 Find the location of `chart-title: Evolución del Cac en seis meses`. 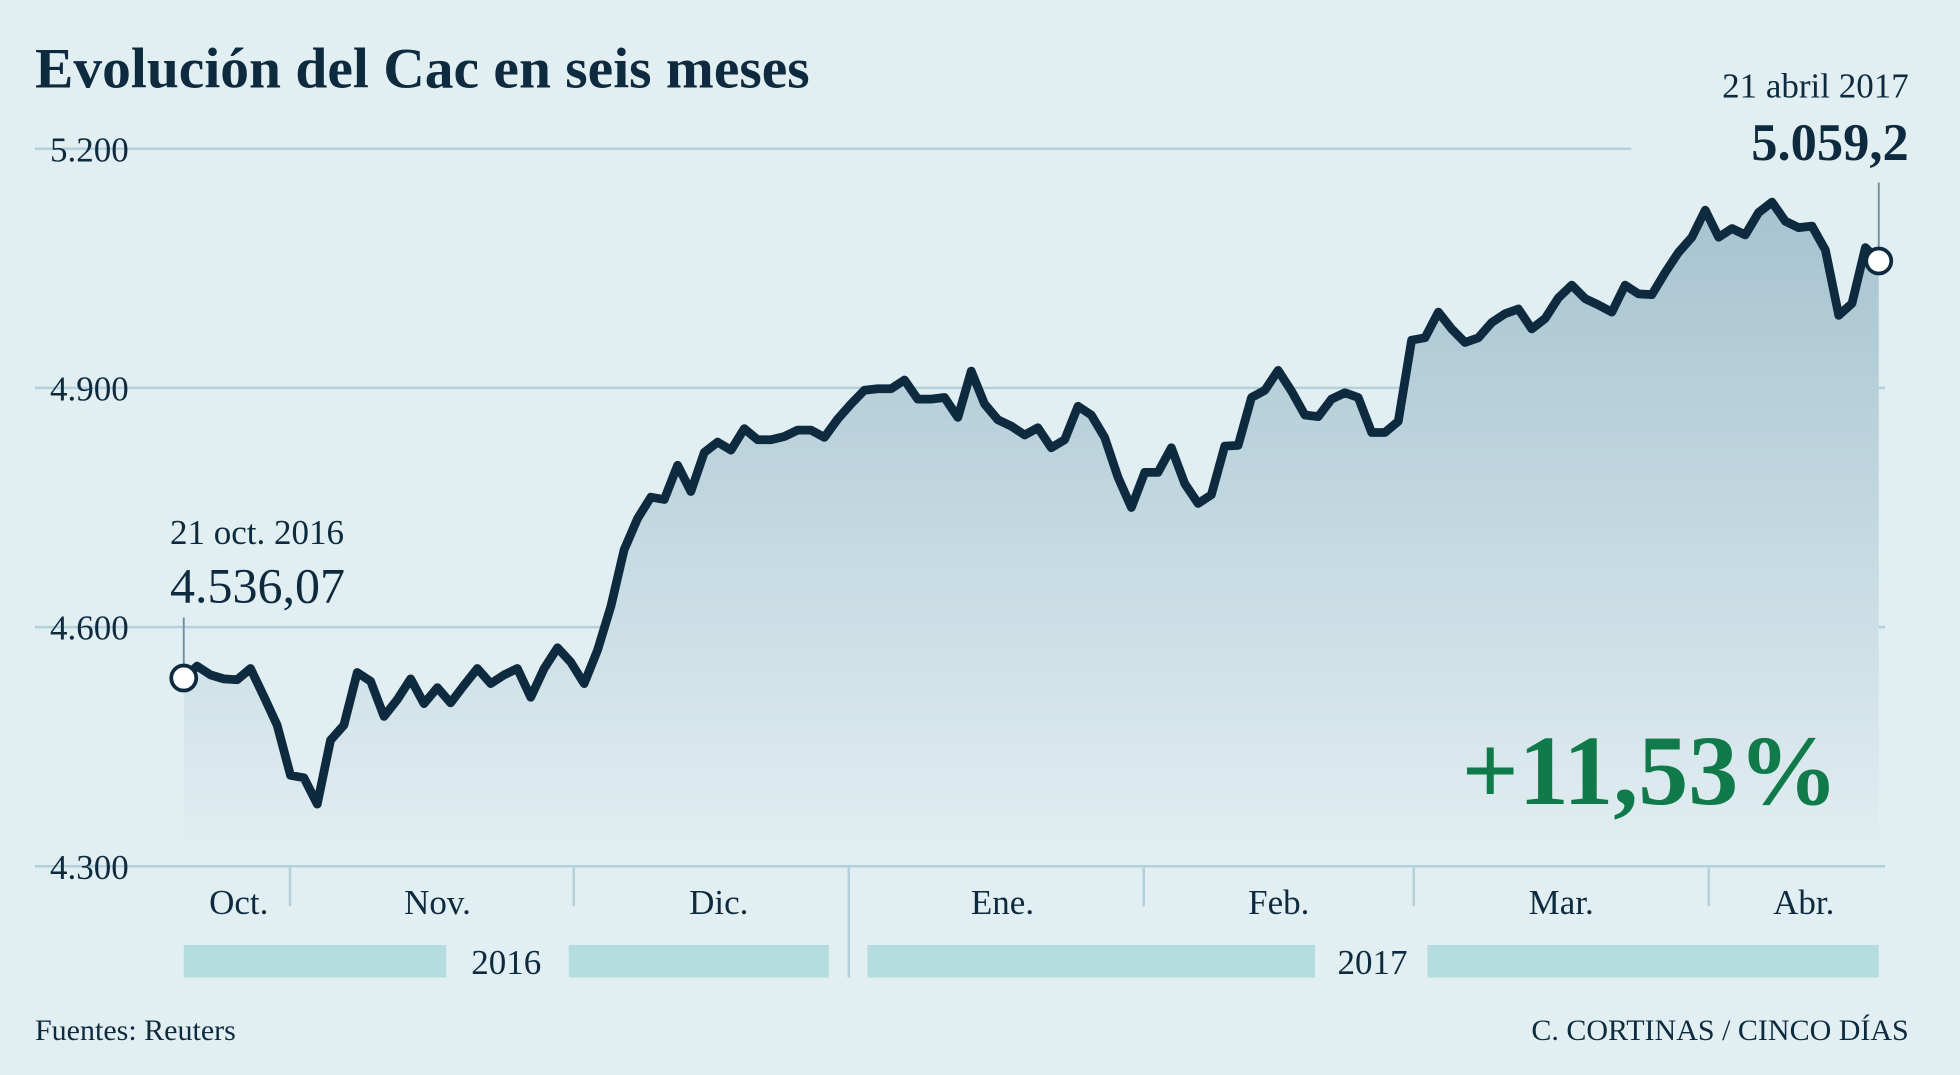

chart-title: Evolución del Cac en seis meses is located at coordinates (422, 69).